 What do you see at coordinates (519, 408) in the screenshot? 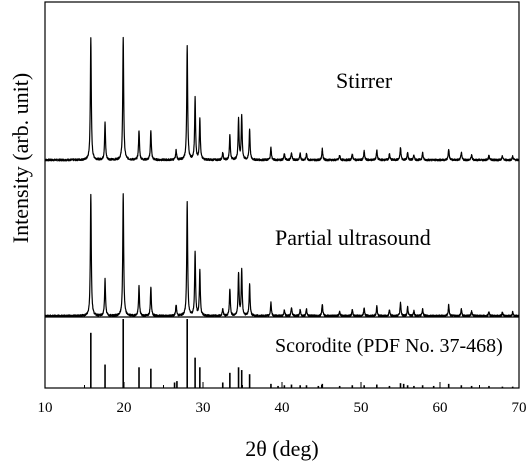
I see `x-tick-label: 70` at bounding box center [519, 408].